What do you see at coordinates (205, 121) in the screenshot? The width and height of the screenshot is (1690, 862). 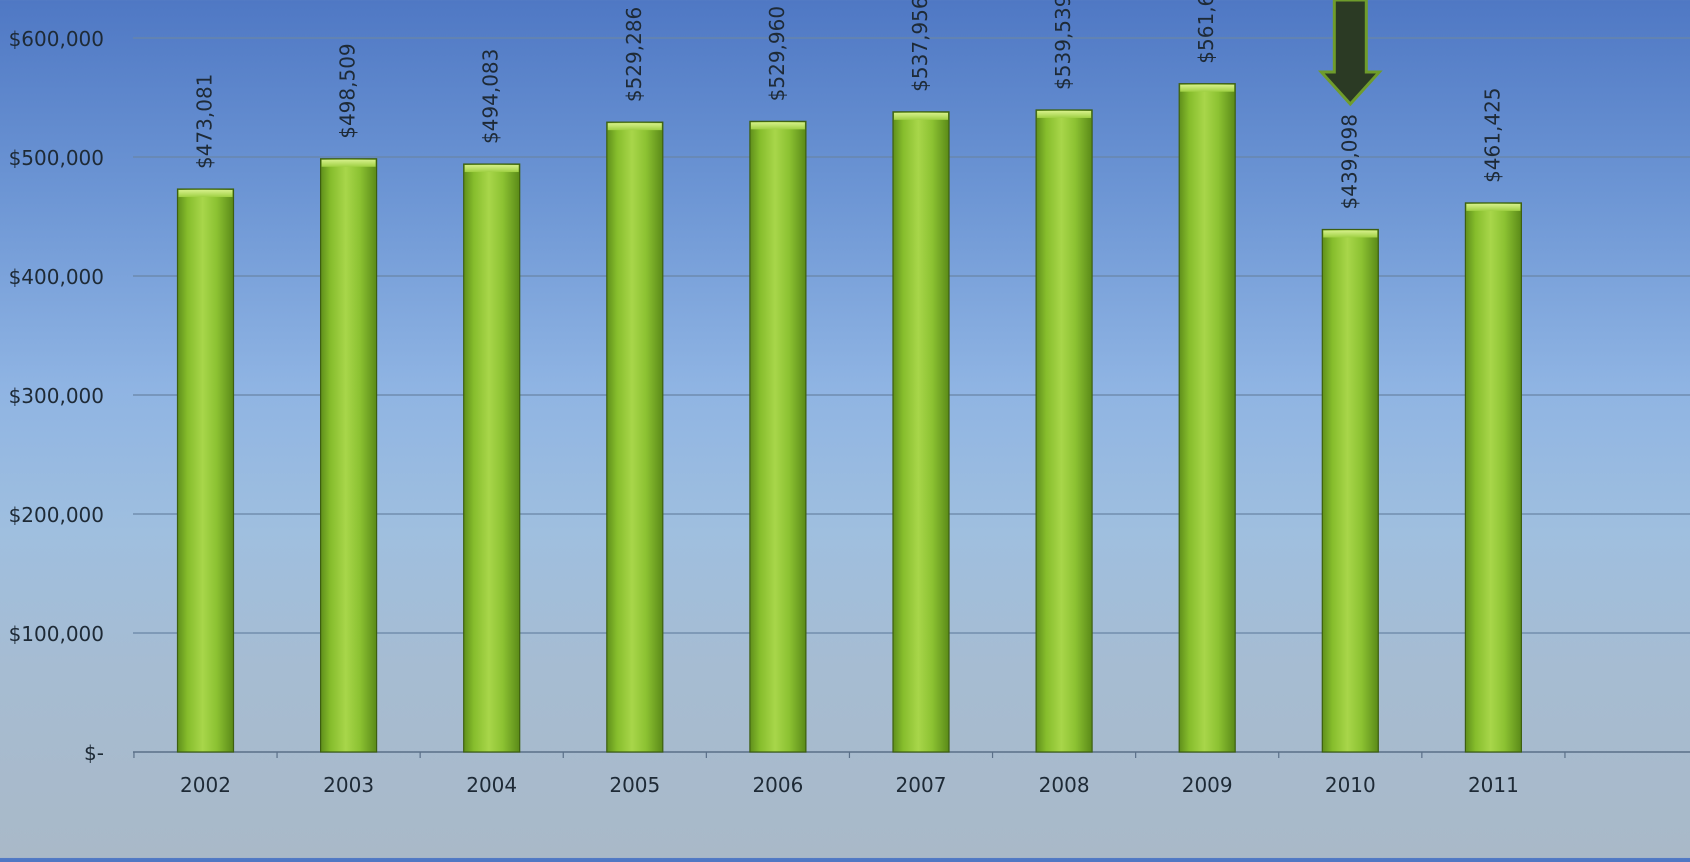 I see `data-label: $473,081` at bounding box center [205, 121].